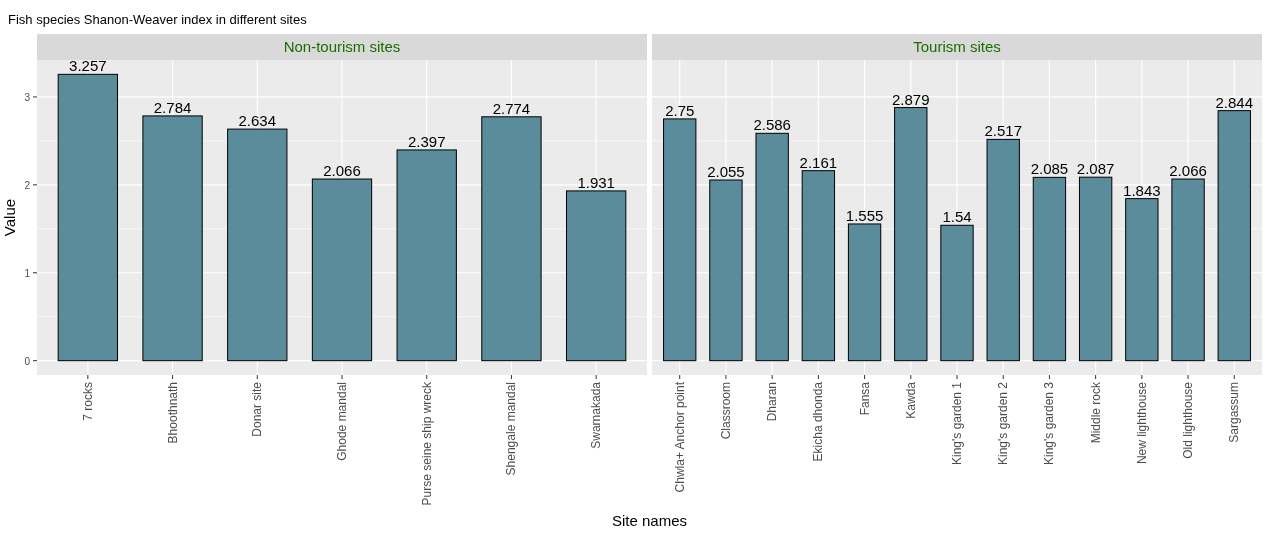  Describe the element at coordinates (864, 215) in the screenshot. I see `data-label: 1.555` at that location.